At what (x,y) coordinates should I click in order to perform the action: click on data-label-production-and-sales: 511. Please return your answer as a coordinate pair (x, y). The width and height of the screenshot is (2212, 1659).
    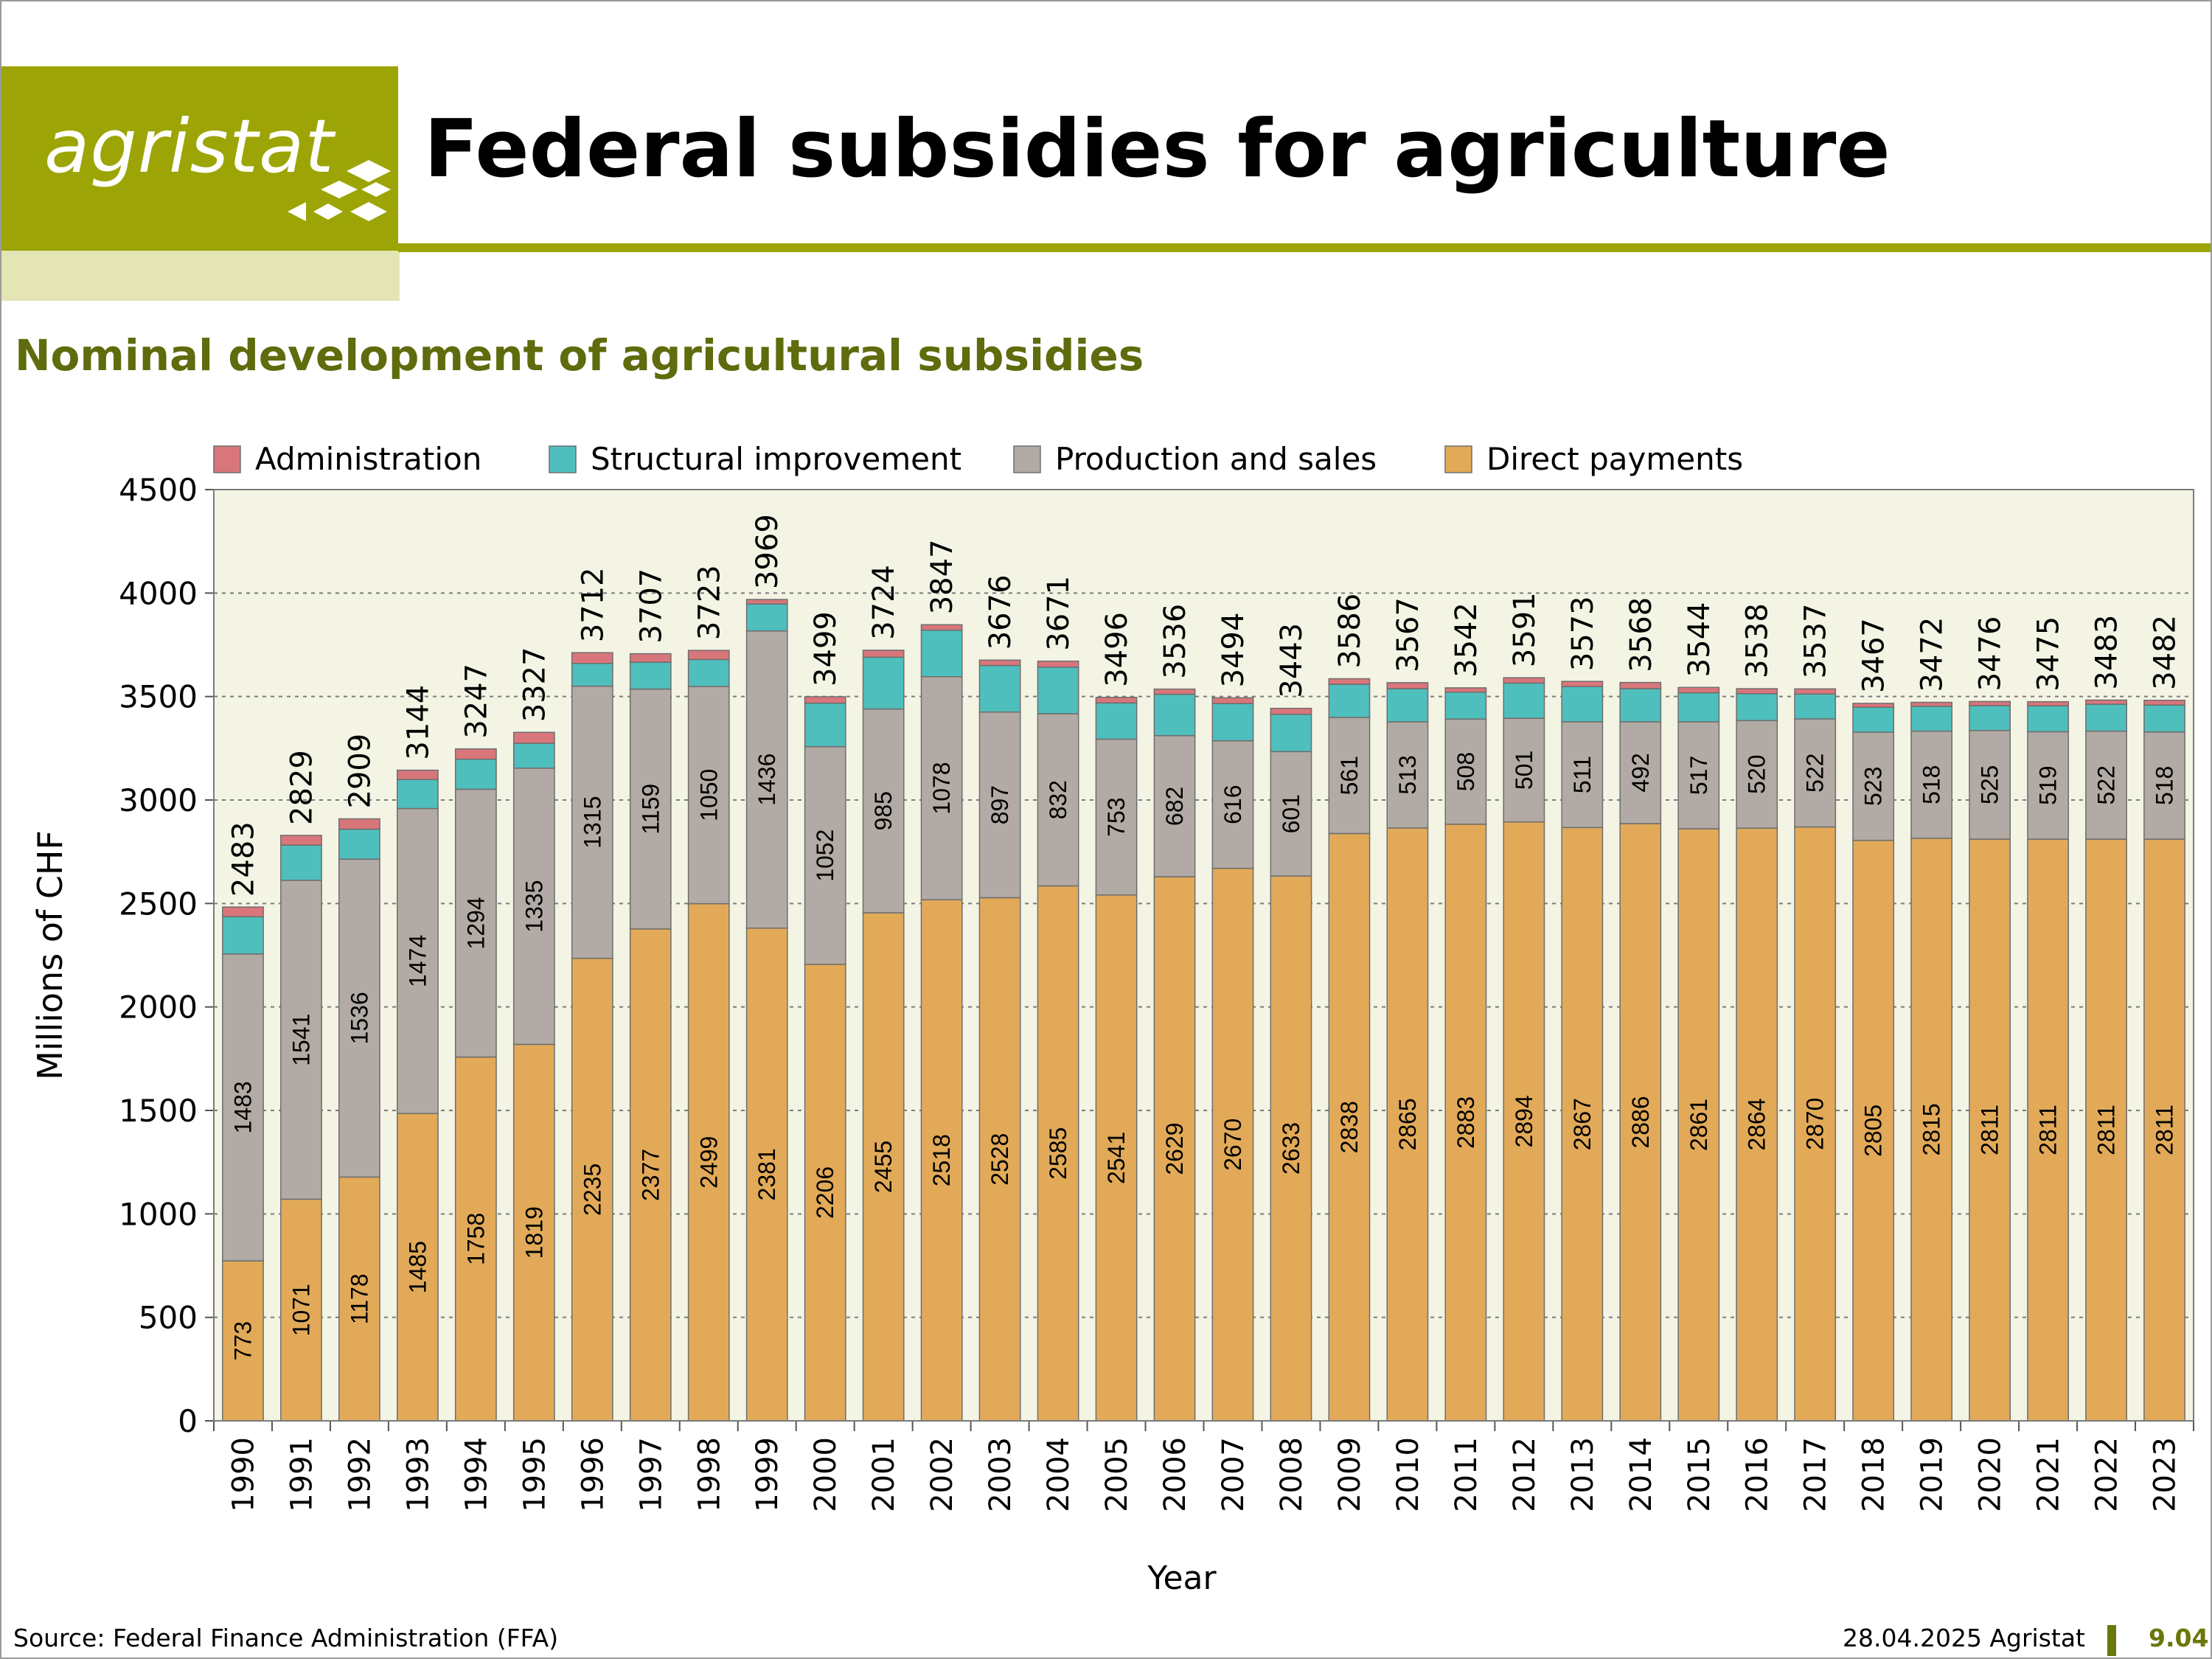
    Looking at the image, I should click on (1582, 774).